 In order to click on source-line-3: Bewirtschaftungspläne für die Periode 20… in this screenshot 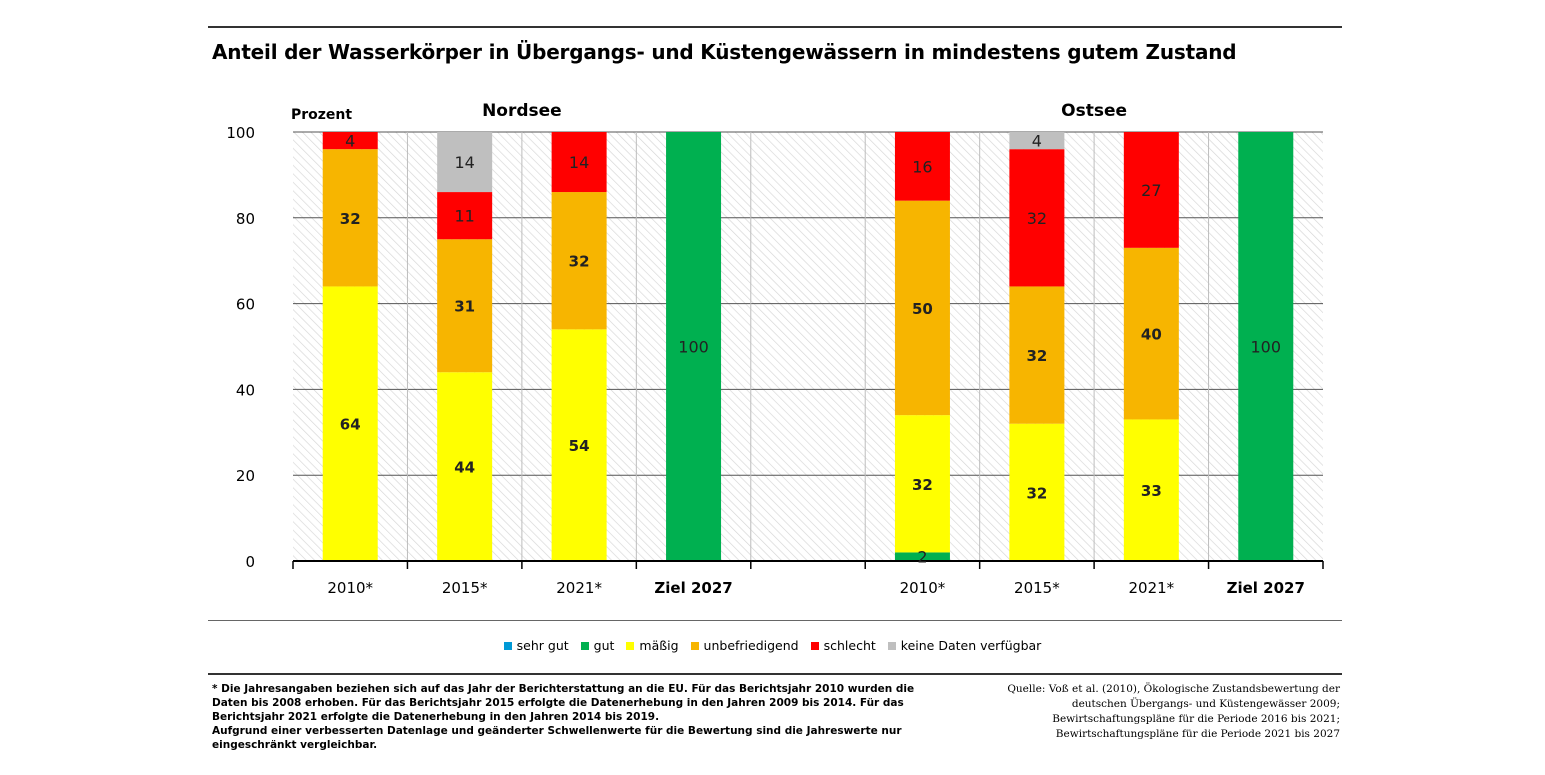, I will do `click(1196, 719)`.